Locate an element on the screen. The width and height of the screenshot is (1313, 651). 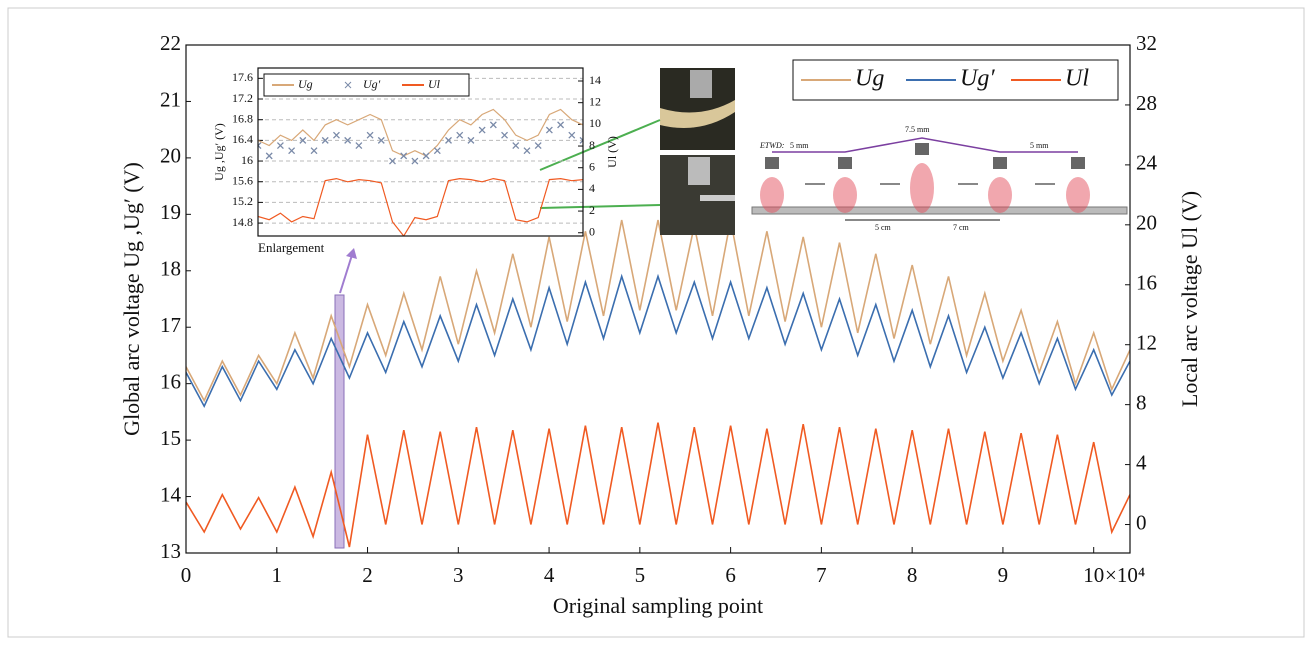
y-tick-label: 15.6 is located at coordinates (242, 180).